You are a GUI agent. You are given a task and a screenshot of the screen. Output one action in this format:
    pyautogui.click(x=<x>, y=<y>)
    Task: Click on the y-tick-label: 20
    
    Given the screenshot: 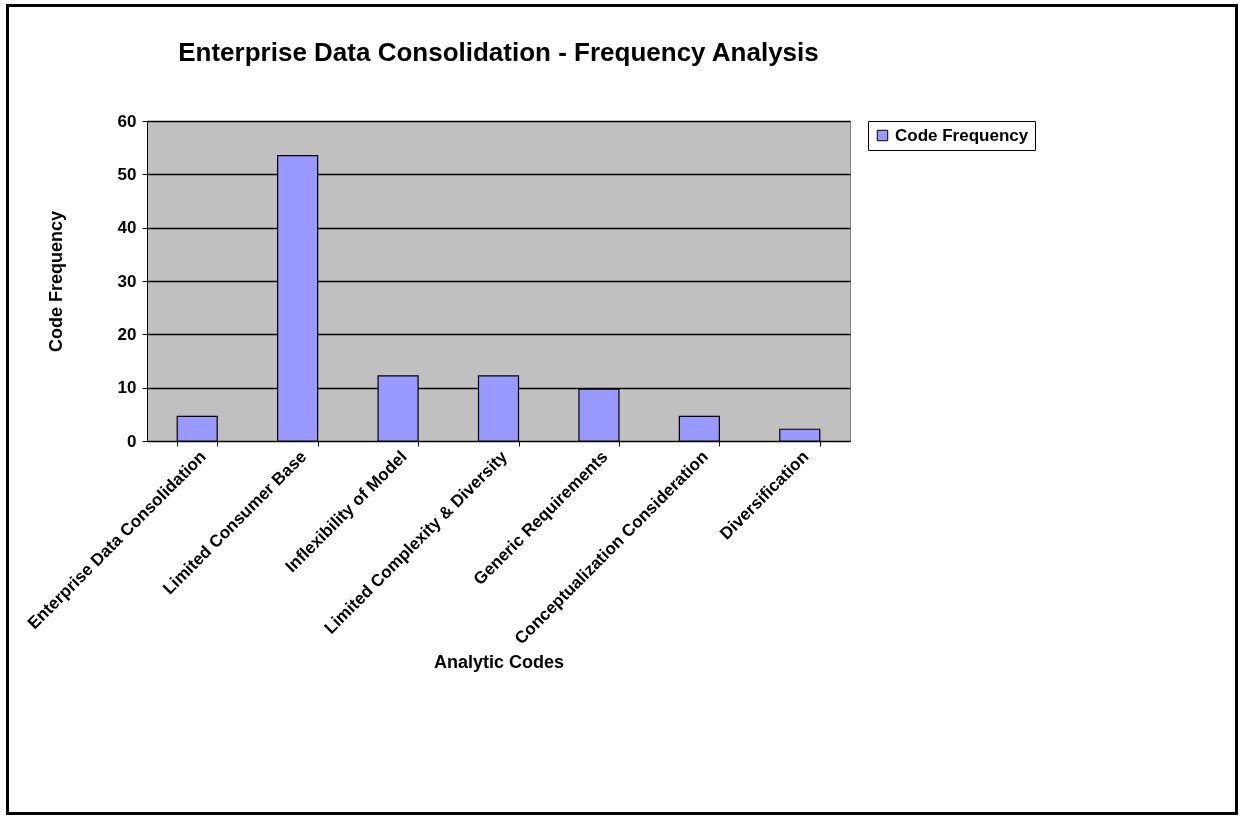 What is the action you would take?
    pyautogui.click(x=127, y=334)
    